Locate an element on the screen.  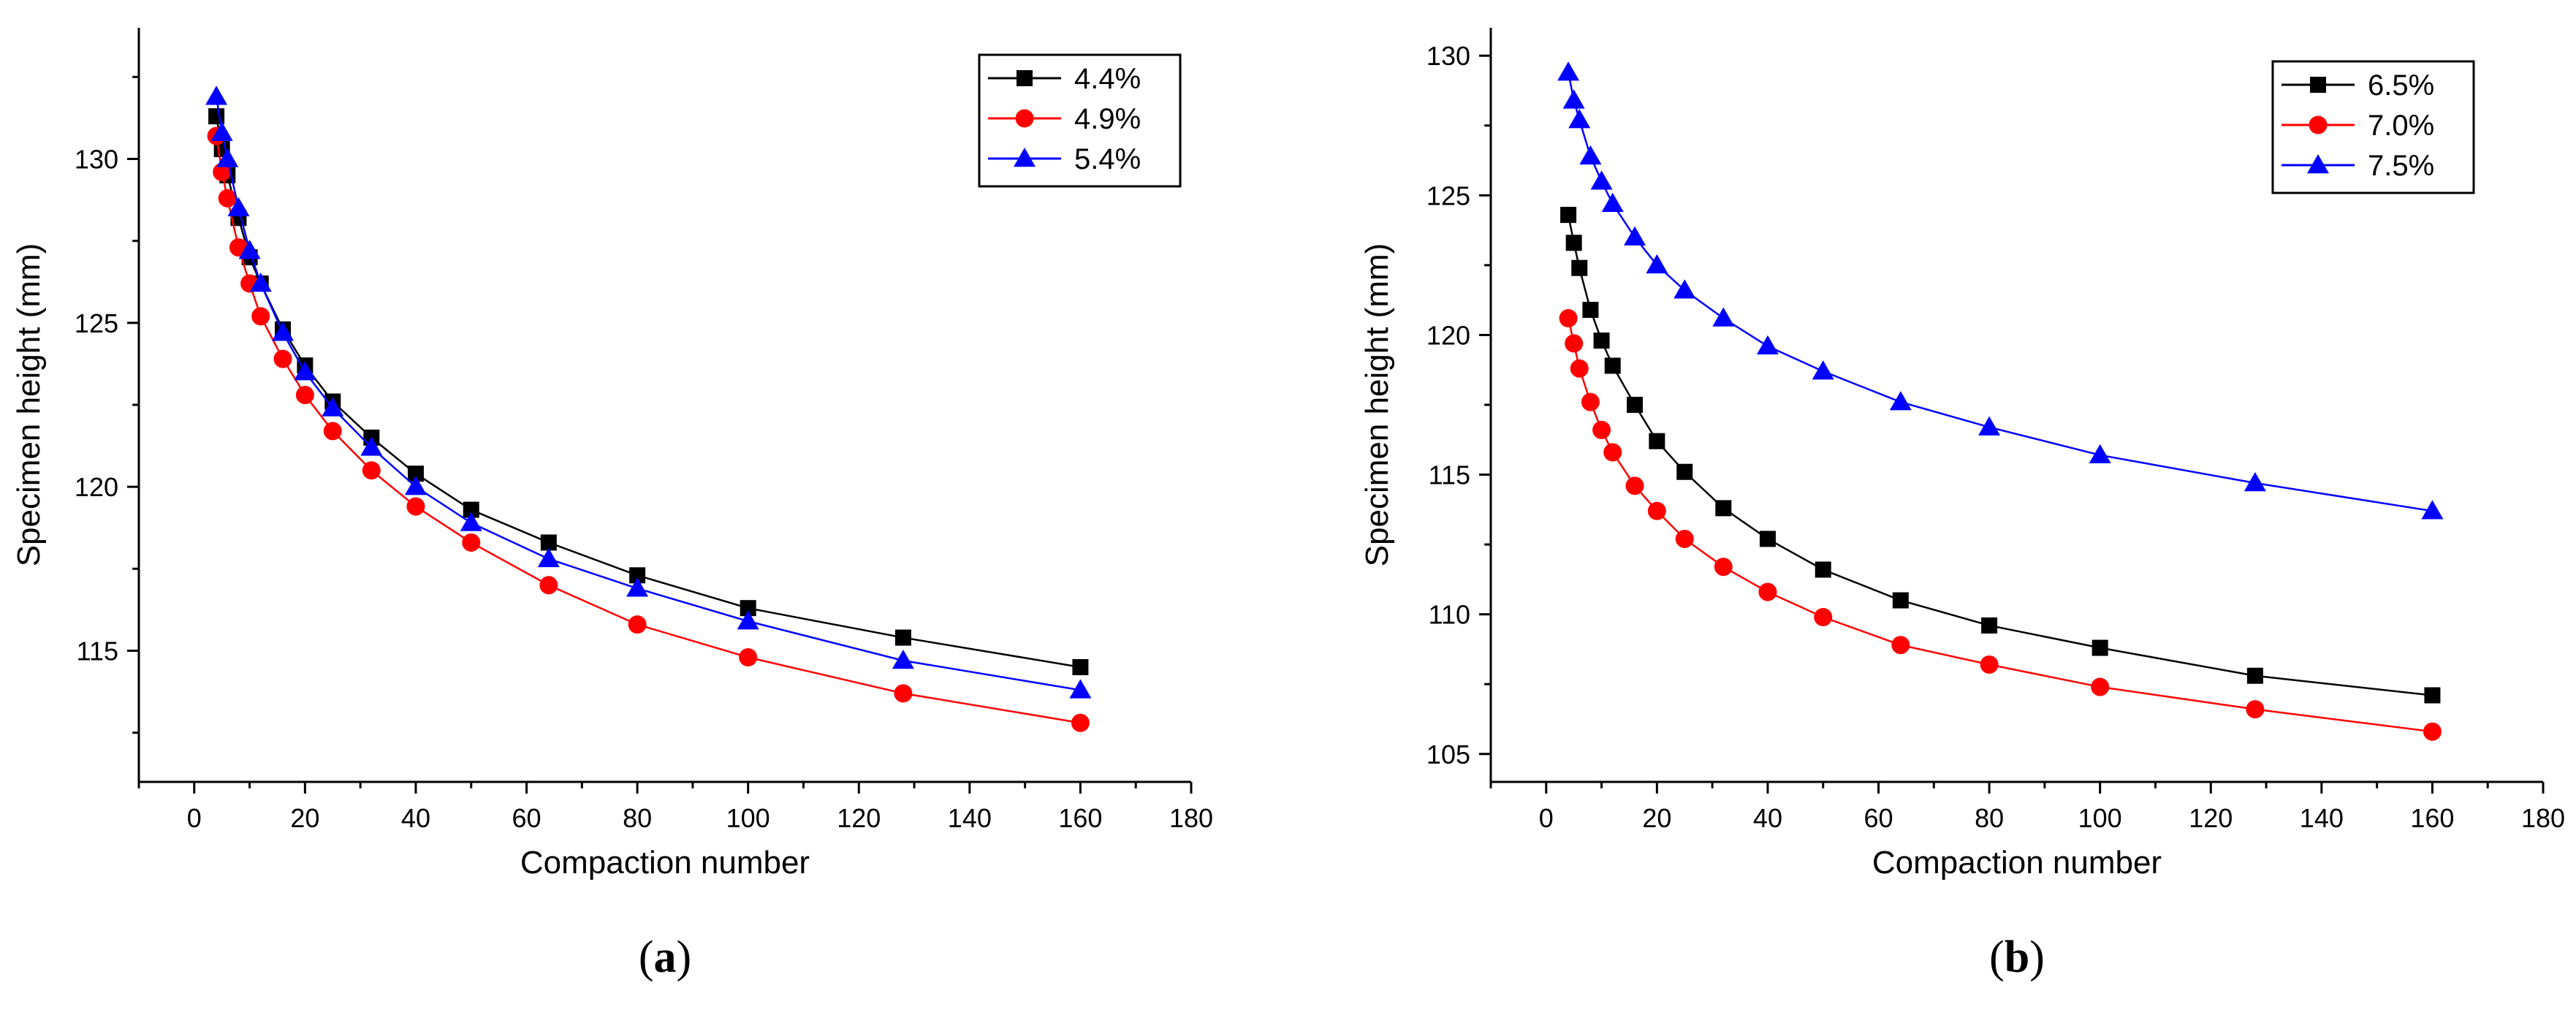
legend: 4.4% 4.9% 5.4% is located at coordinates (1080, 121).